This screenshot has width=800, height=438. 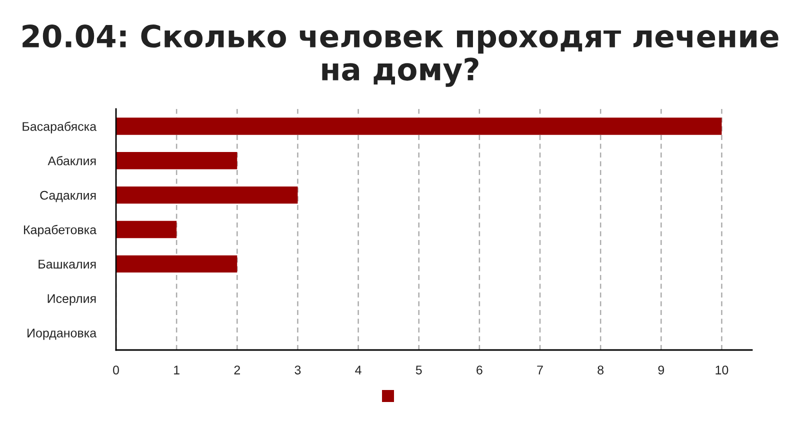 I want to click on y-tick-label: Басарабяска, so click(x=59, y=128).